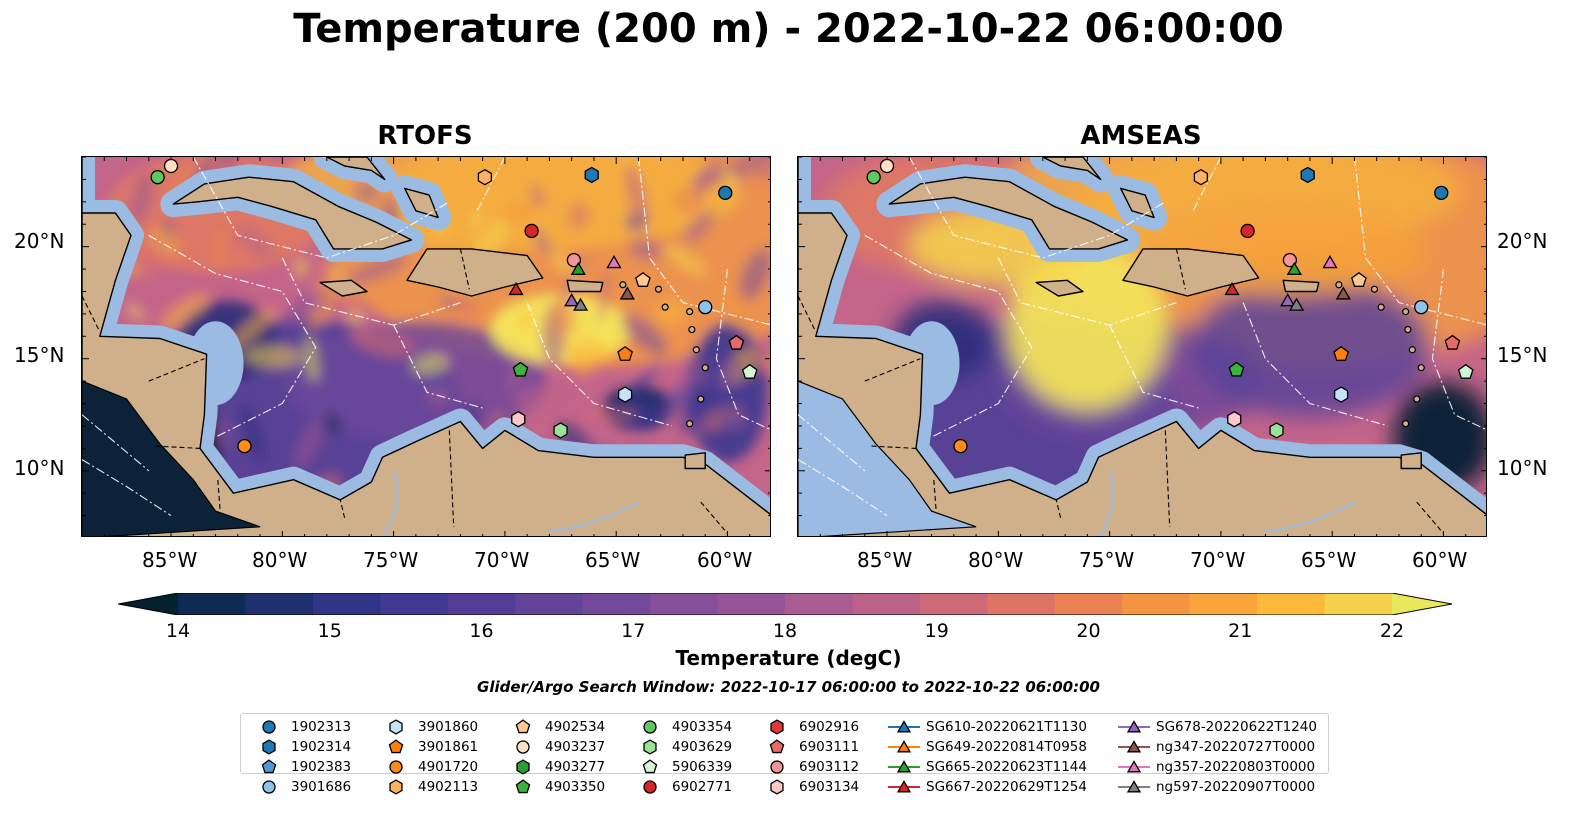  What do you see at coordinates (1006, 787) in the screenshot?
I see `legend-label: SG667-20220629T1254` at bounding box center [1006, 787].